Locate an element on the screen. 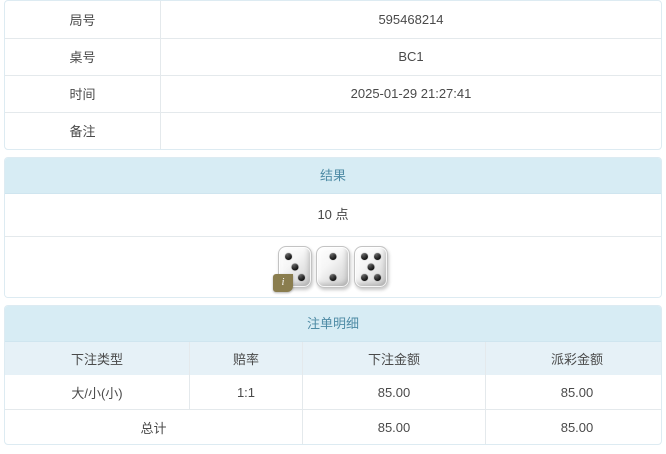 This screenshot has height=454, width=666. column-header-stake: 下注金额 is located at coordinates (394, 358).